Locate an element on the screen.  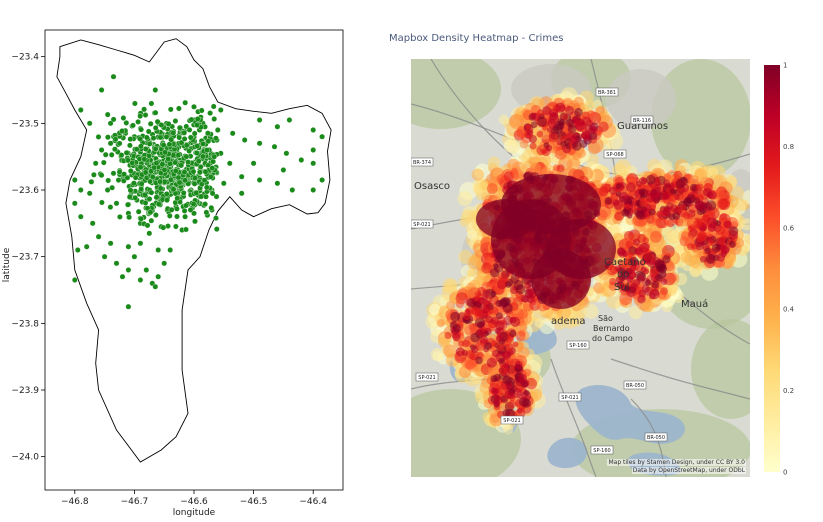
road-shield-label: BR-050 is located at coordinates (656, 438).